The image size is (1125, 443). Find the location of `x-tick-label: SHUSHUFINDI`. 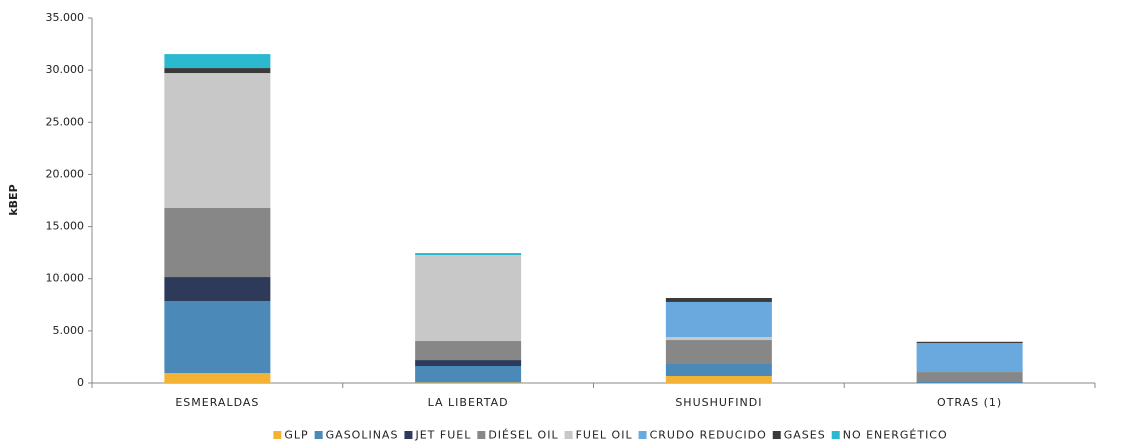

x-tick-label: SHUSHUFINDI is located at coordinates (718, 402).